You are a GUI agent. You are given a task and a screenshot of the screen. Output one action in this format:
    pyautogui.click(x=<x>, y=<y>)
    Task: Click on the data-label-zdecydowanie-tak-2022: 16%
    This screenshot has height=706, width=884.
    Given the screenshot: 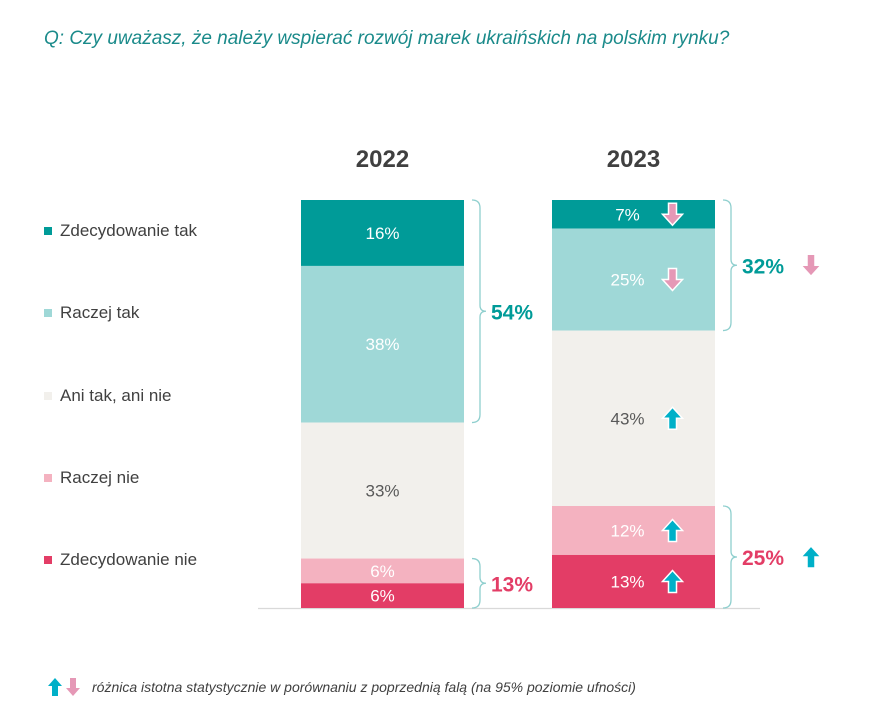 What is the action you would take?
    pyautogui.click(x=382, y=233)
    